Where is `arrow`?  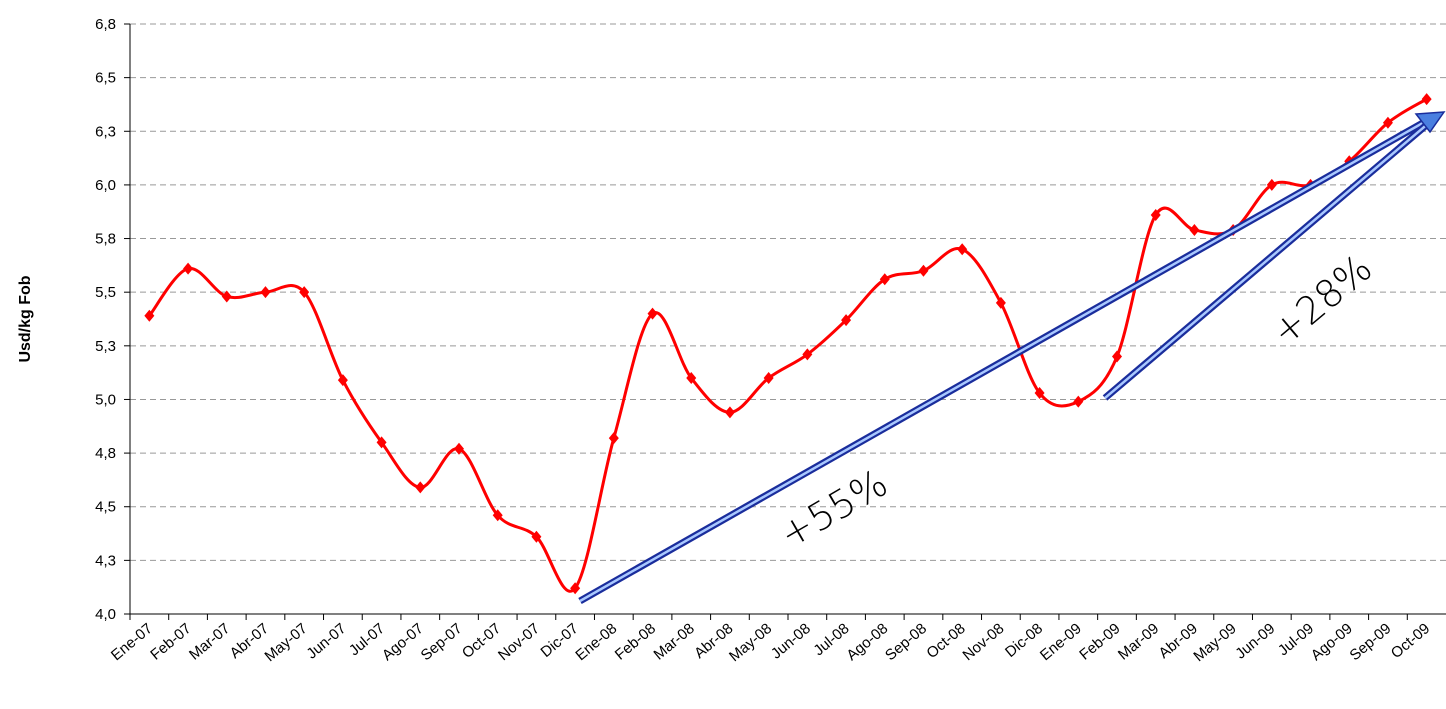
arrow is located at coordinates (1267, 260).